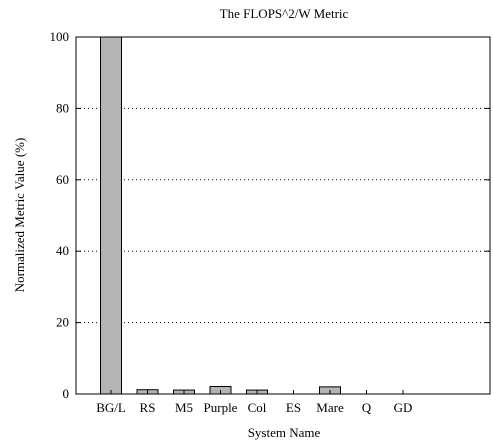 The image size is (493, 444). Describe the element at coordinates (367, 407) in the screenshot. I see `x-tick-label: Q` at that location.